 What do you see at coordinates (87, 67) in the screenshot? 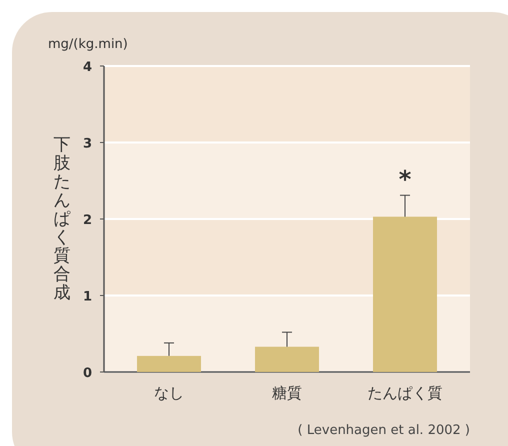
I see `y-tick-label: 4` at bounding box center [87, 67].